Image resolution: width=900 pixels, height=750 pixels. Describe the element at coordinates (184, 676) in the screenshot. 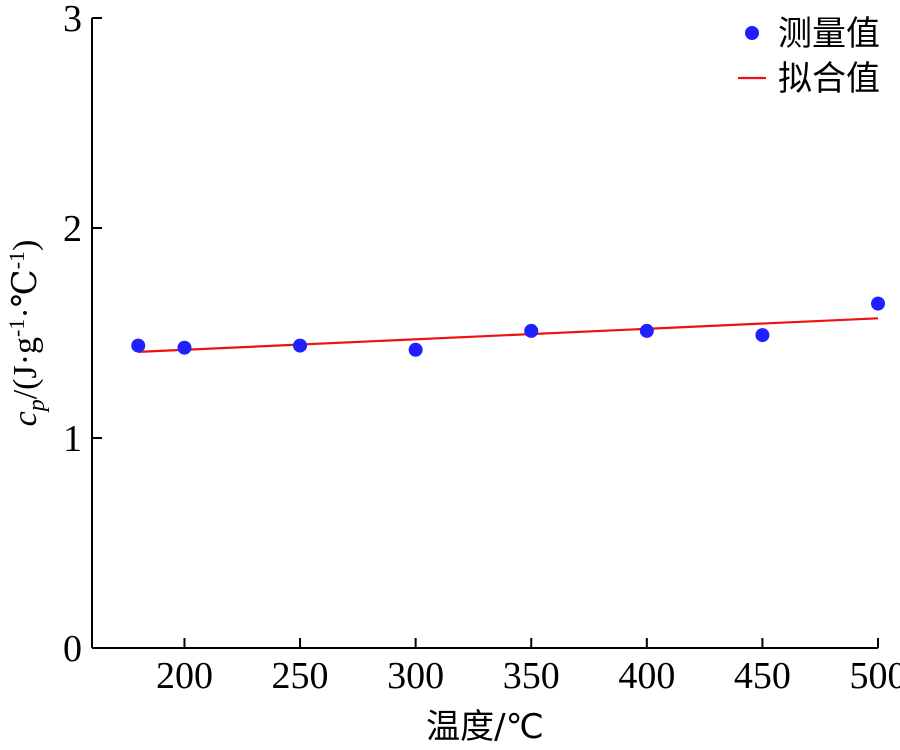

I see `x-tick-label: 200` at that location.